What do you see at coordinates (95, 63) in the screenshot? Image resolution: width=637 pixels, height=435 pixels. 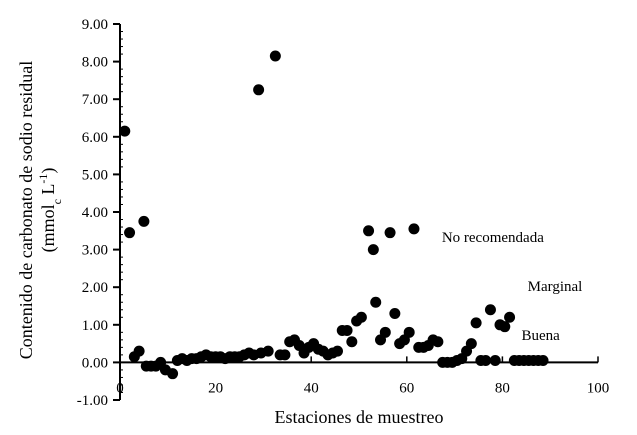 I see `y-tick-label: 8.00` at bounding box center [95, 63].